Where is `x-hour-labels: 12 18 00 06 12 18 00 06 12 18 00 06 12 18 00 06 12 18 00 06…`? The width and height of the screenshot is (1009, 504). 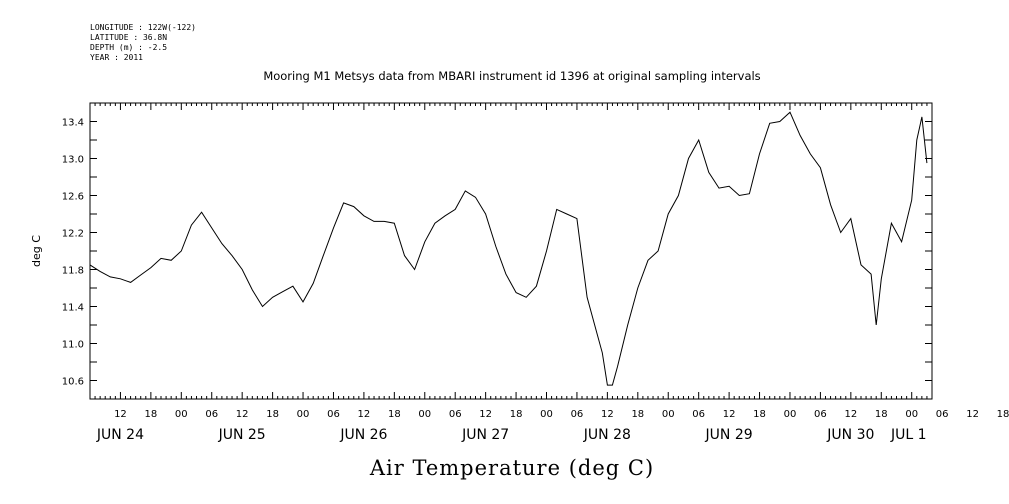
x-hour-labels: 12 18 00 06 12 18 00 06 12 18 00 06 12 18 00 06 12 18 00 06… is located at coordinates (561, 414).